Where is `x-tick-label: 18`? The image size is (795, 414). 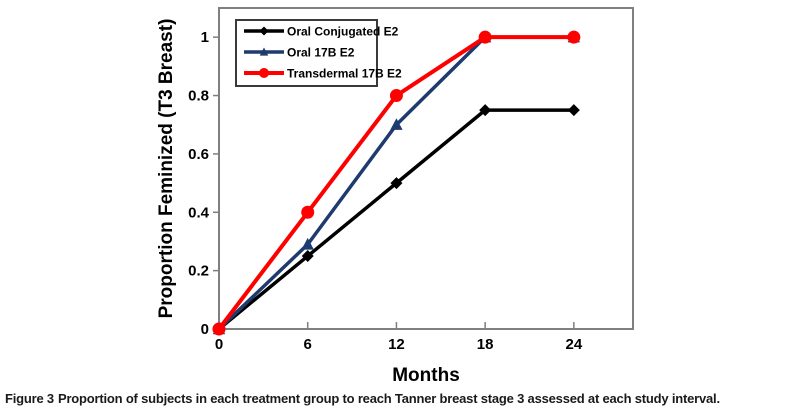
x-tick-label: 18 is located at coordinates (485, 344).